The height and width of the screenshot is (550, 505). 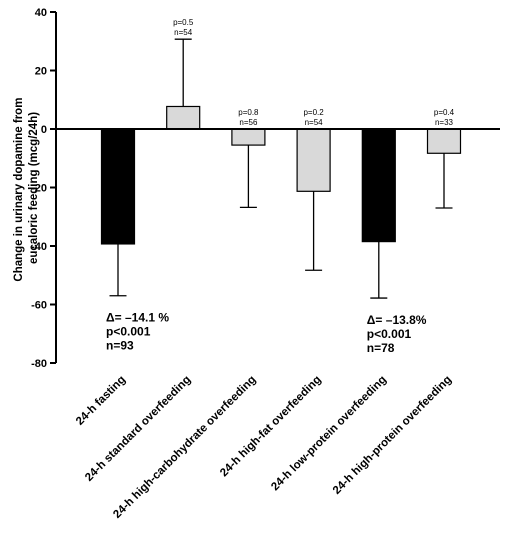 I want to click on significance-annotation: Δ= –13.8%, so click(x=397, y=320).